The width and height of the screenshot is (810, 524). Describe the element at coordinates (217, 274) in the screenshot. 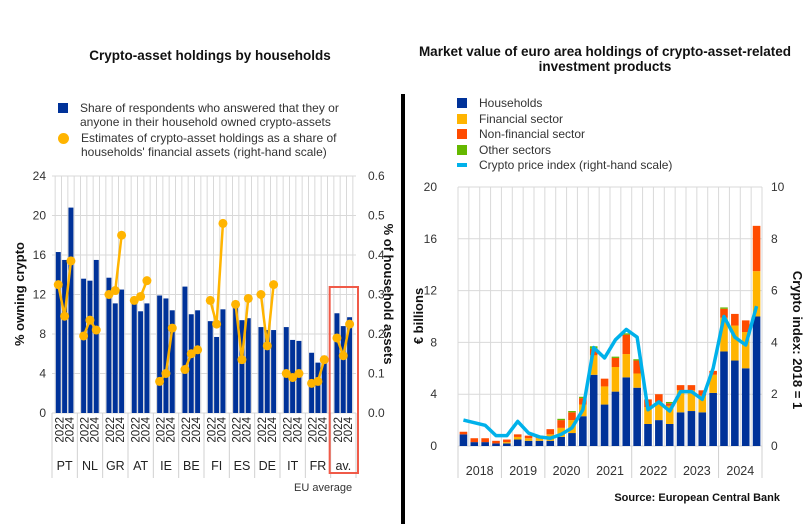

I see `estimates-line` at that location.